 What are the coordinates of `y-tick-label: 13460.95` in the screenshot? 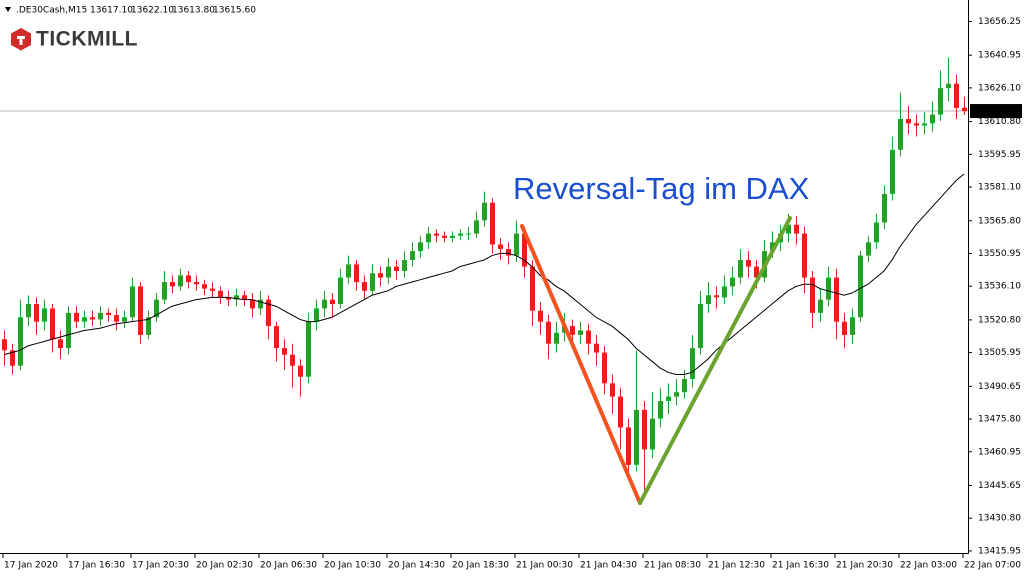 It's located at (999, 452).